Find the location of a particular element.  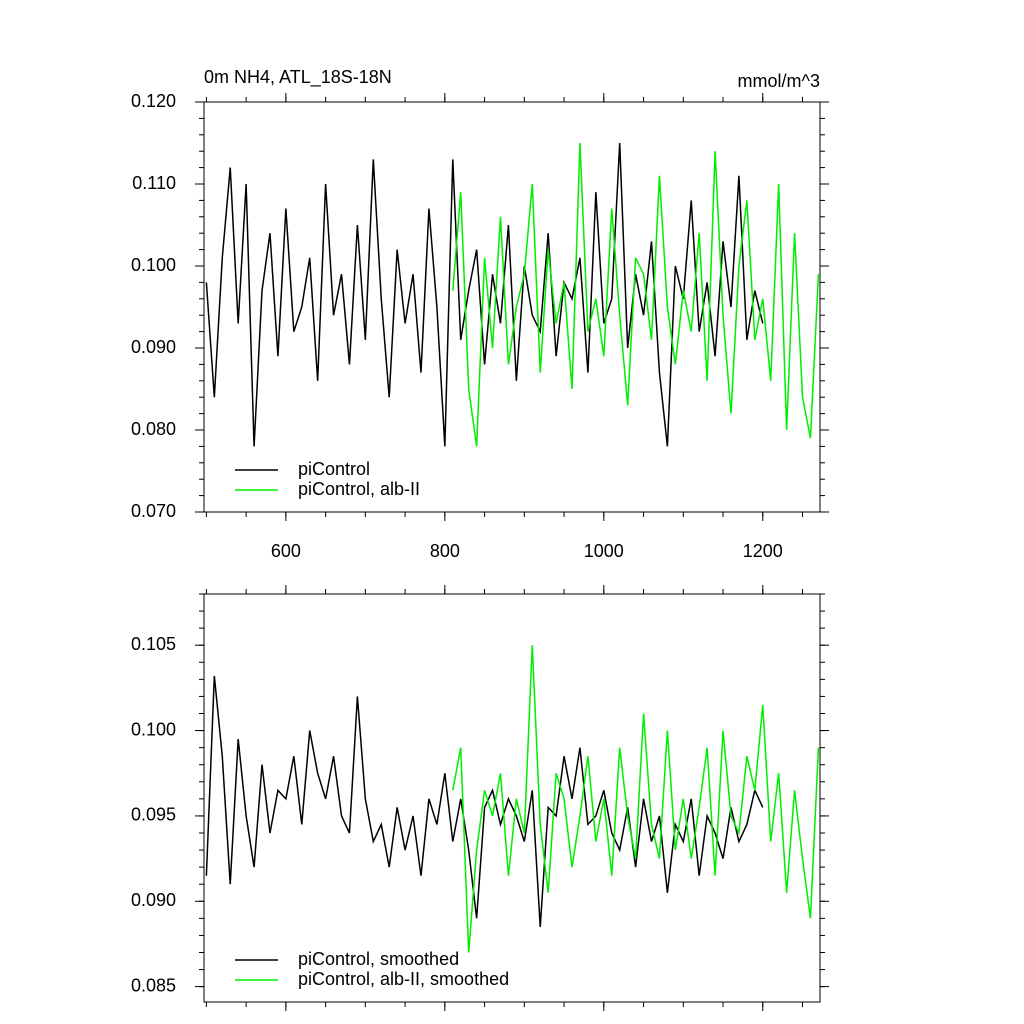

y-tick-label: 0.110 is located at coordinates (154, 183).